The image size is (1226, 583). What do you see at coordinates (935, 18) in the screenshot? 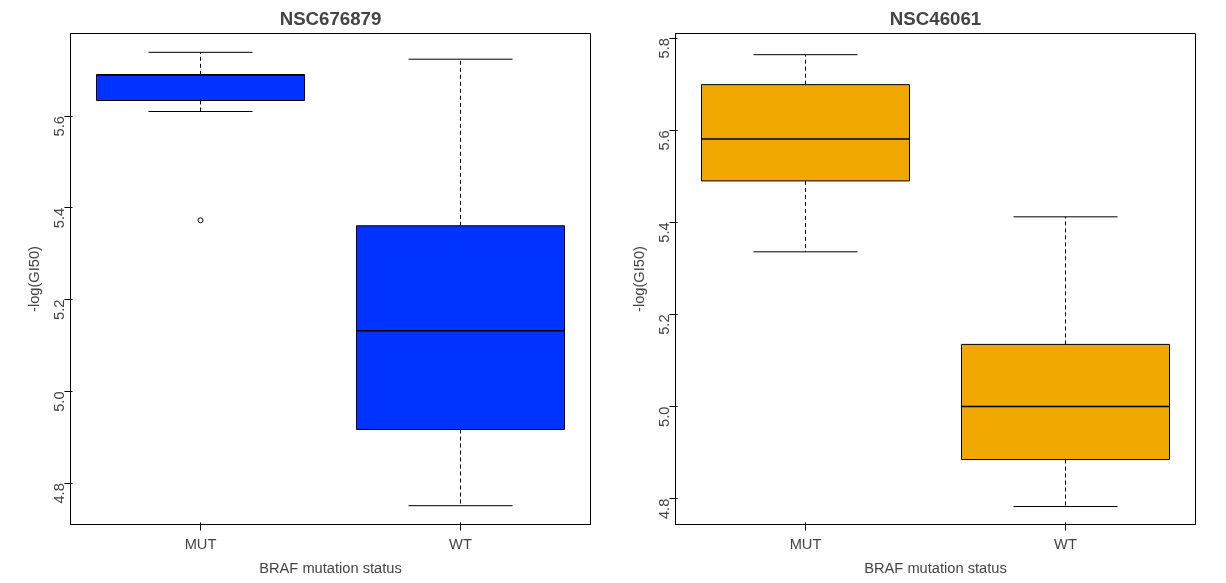
I see `chart-title: NSC46061` at bounding box center [935, 18].